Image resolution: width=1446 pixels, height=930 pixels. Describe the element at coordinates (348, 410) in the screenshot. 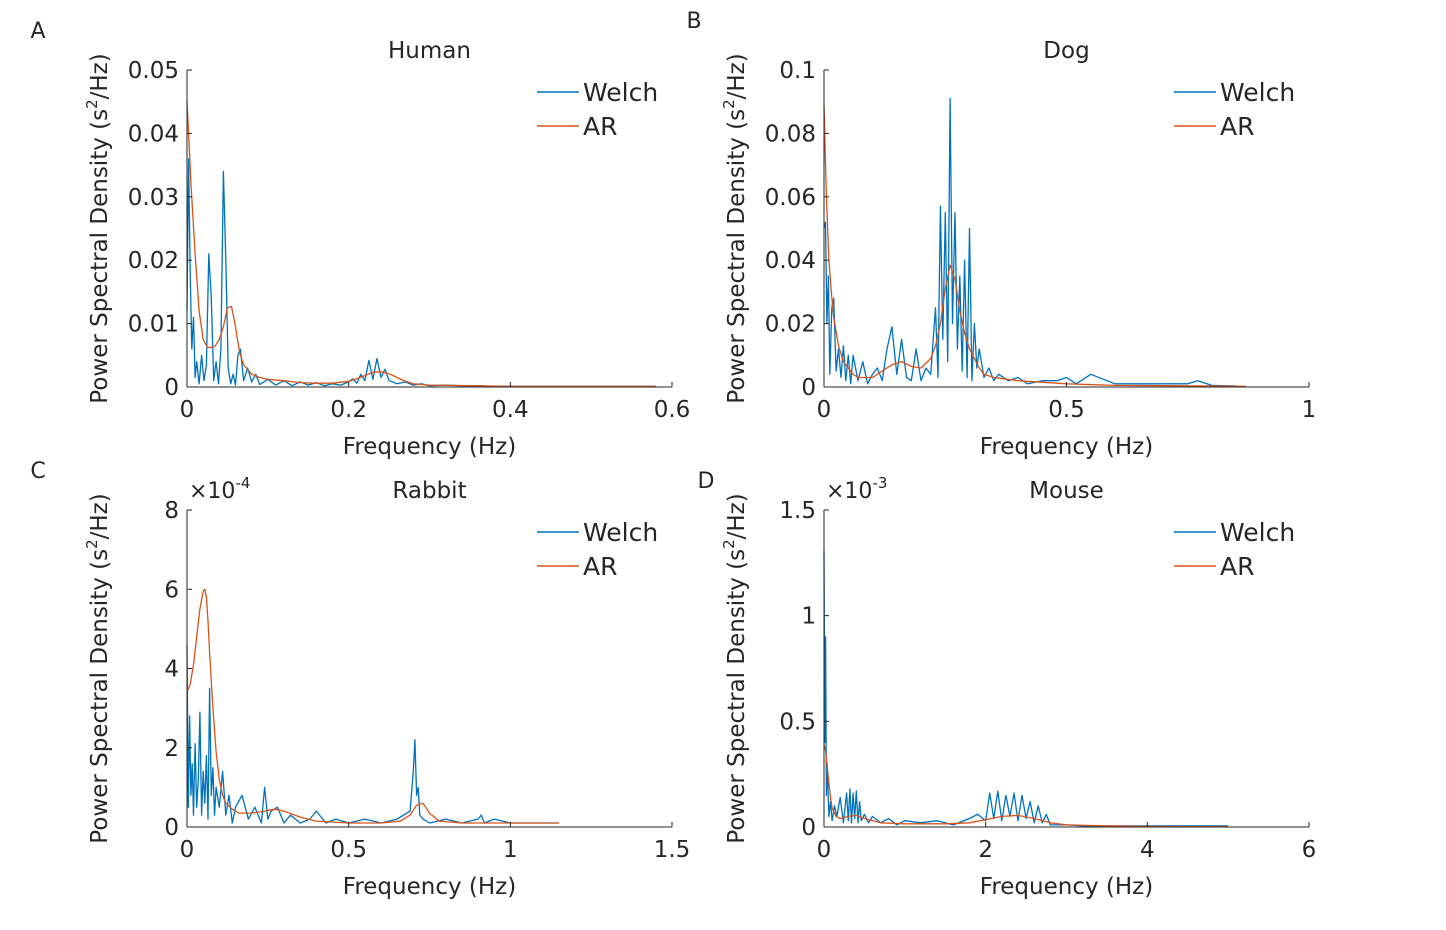

I see `x-tick-label: 0.2` at that location.